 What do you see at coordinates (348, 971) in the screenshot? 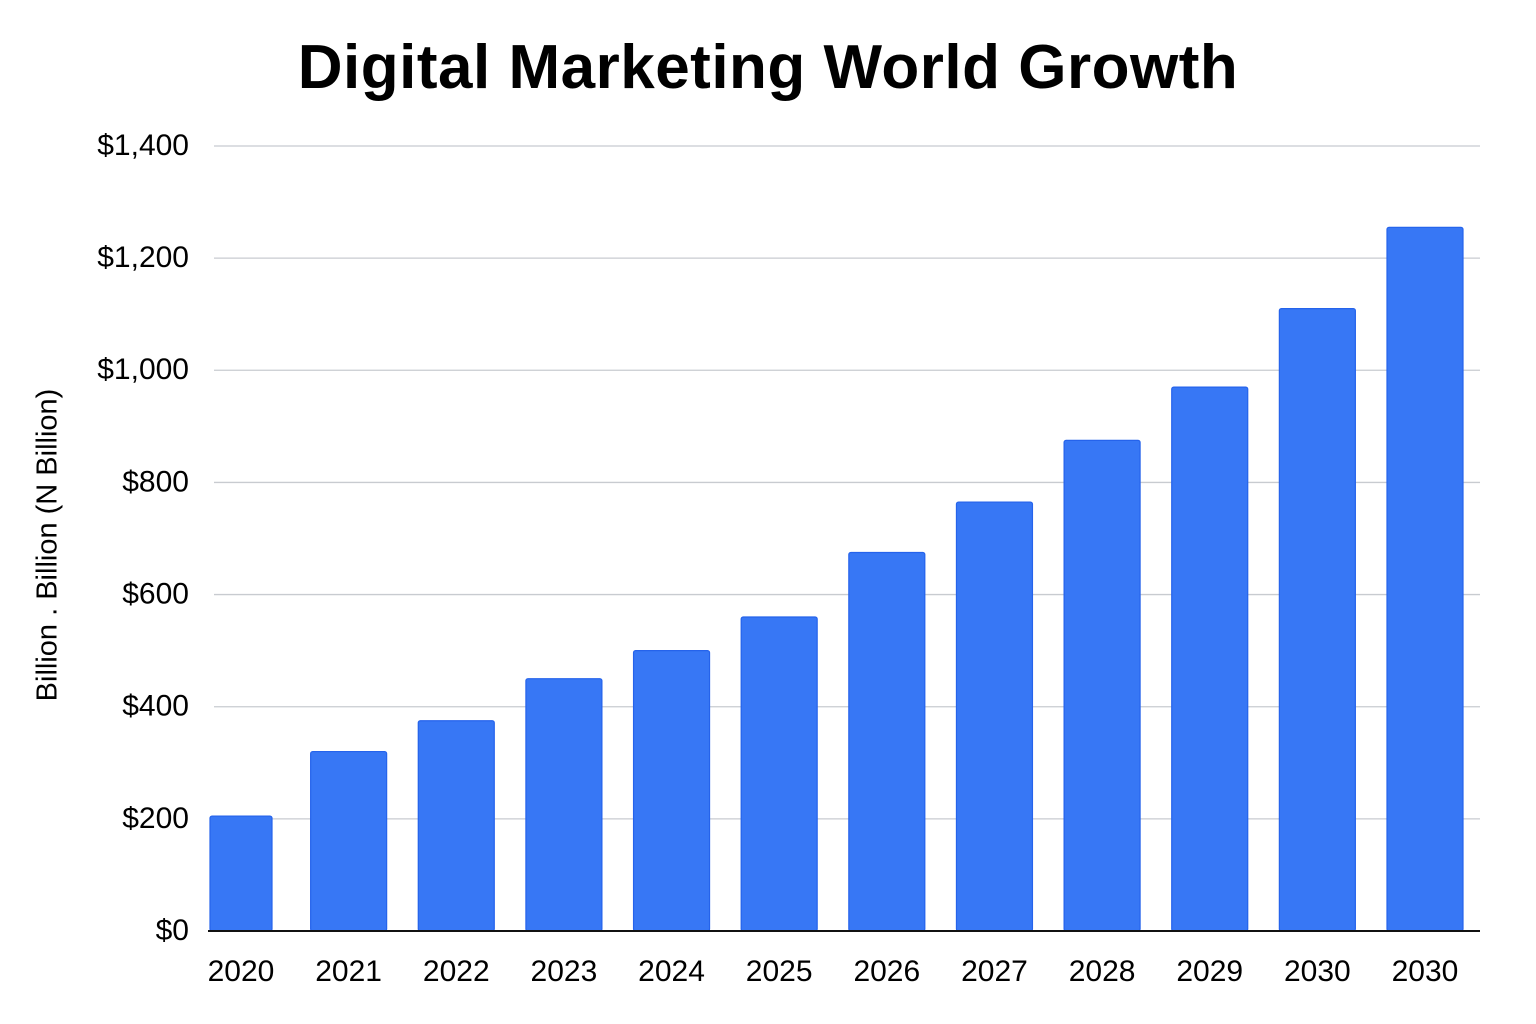
I see `x-tick-label: 2021` at bounding box center [348, 971].